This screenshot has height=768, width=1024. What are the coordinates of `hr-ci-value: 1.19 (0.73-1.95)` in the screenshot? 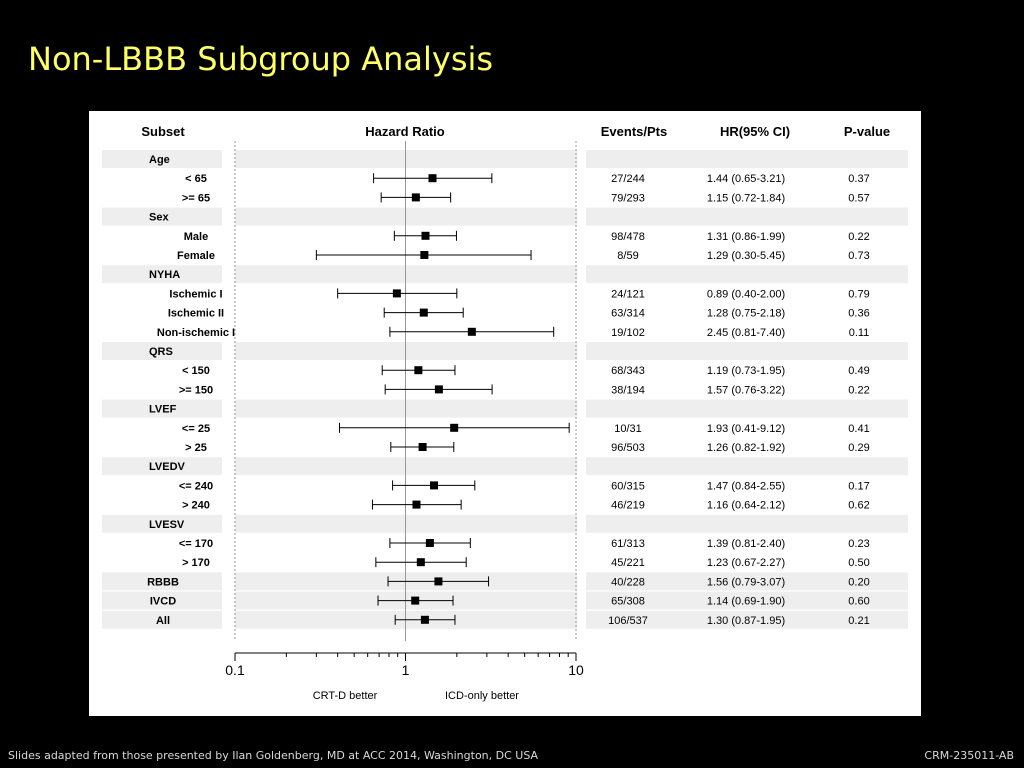 It's located at (746, 371).